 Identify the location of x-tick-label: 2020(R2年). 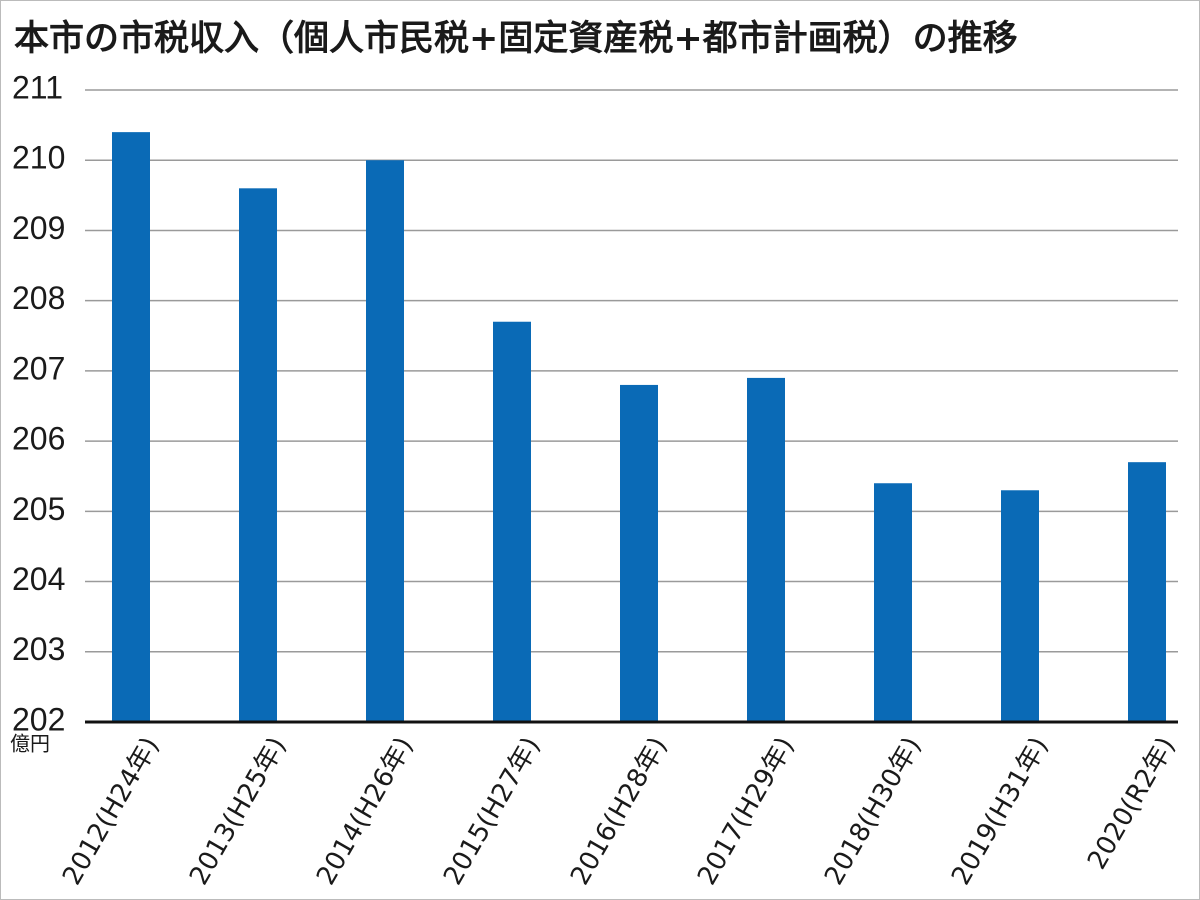
(1132, 803).